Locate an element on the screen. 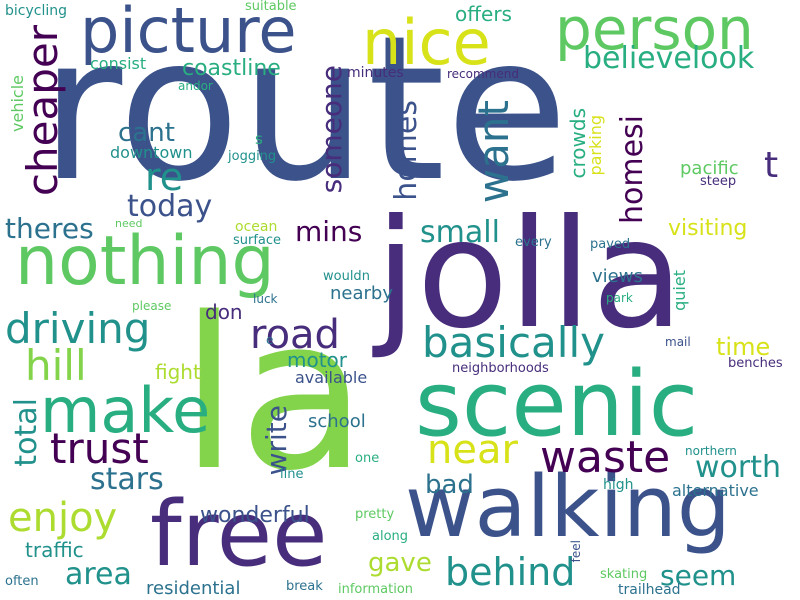  word-information: information is located at coordinates (376, 589).